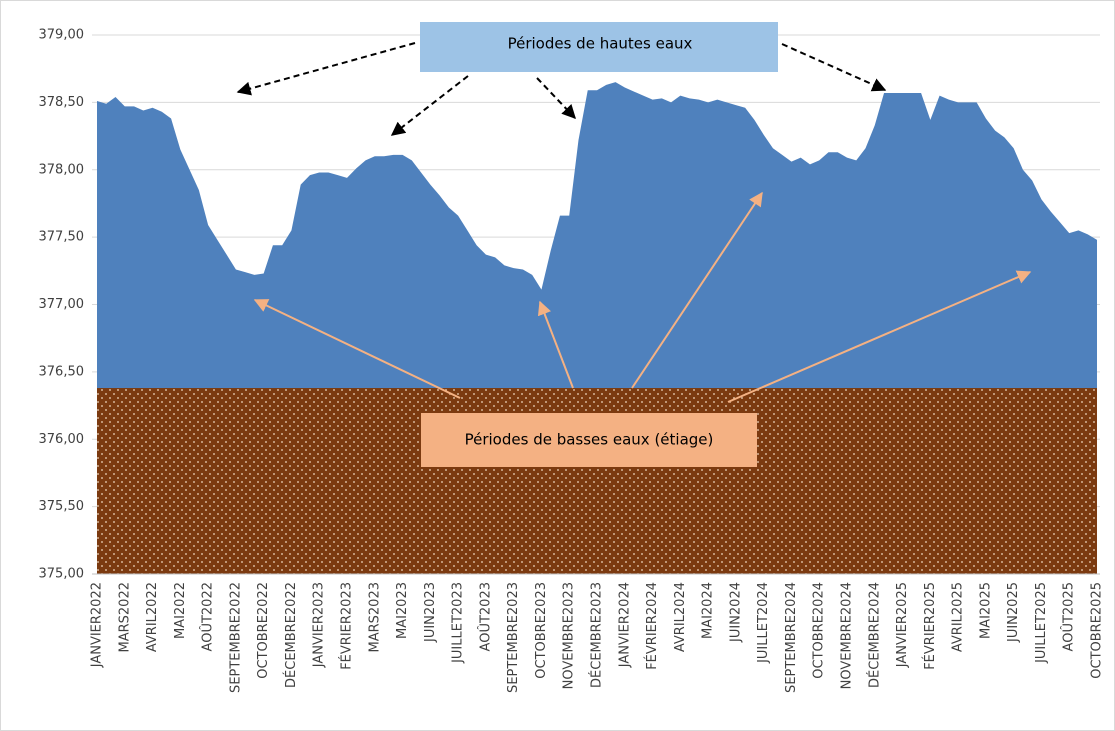 This screenshot has height=731, width=1115. I want to click on y-tick-label: 378,50, so click(62, 102).